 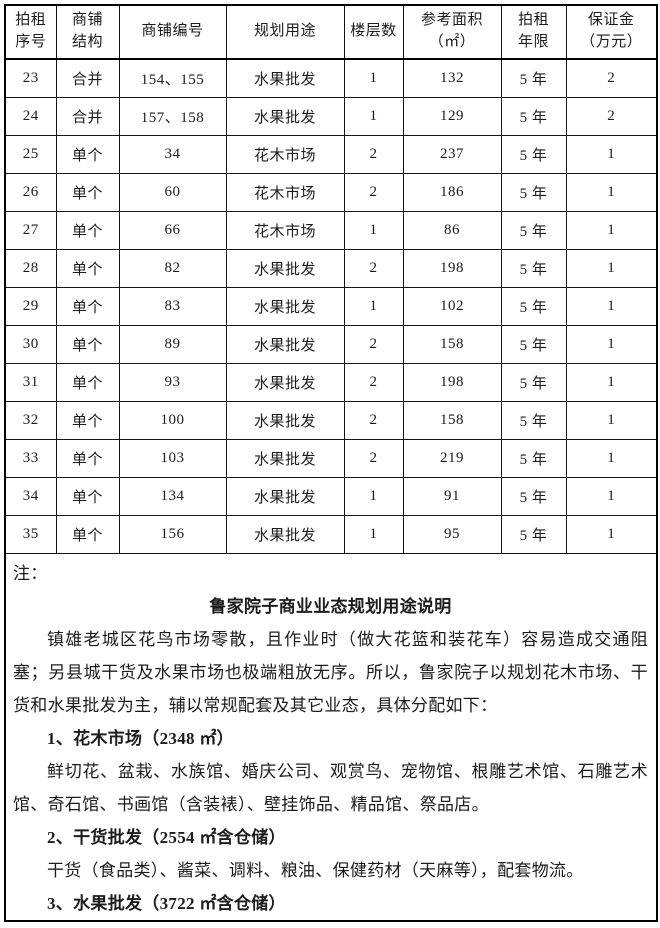 I want to click on note-item2-body: 干货（食品类）、酱菜、调料、粮油、保健药材（天麻等），配套物流。, so click(x=315, y=870).